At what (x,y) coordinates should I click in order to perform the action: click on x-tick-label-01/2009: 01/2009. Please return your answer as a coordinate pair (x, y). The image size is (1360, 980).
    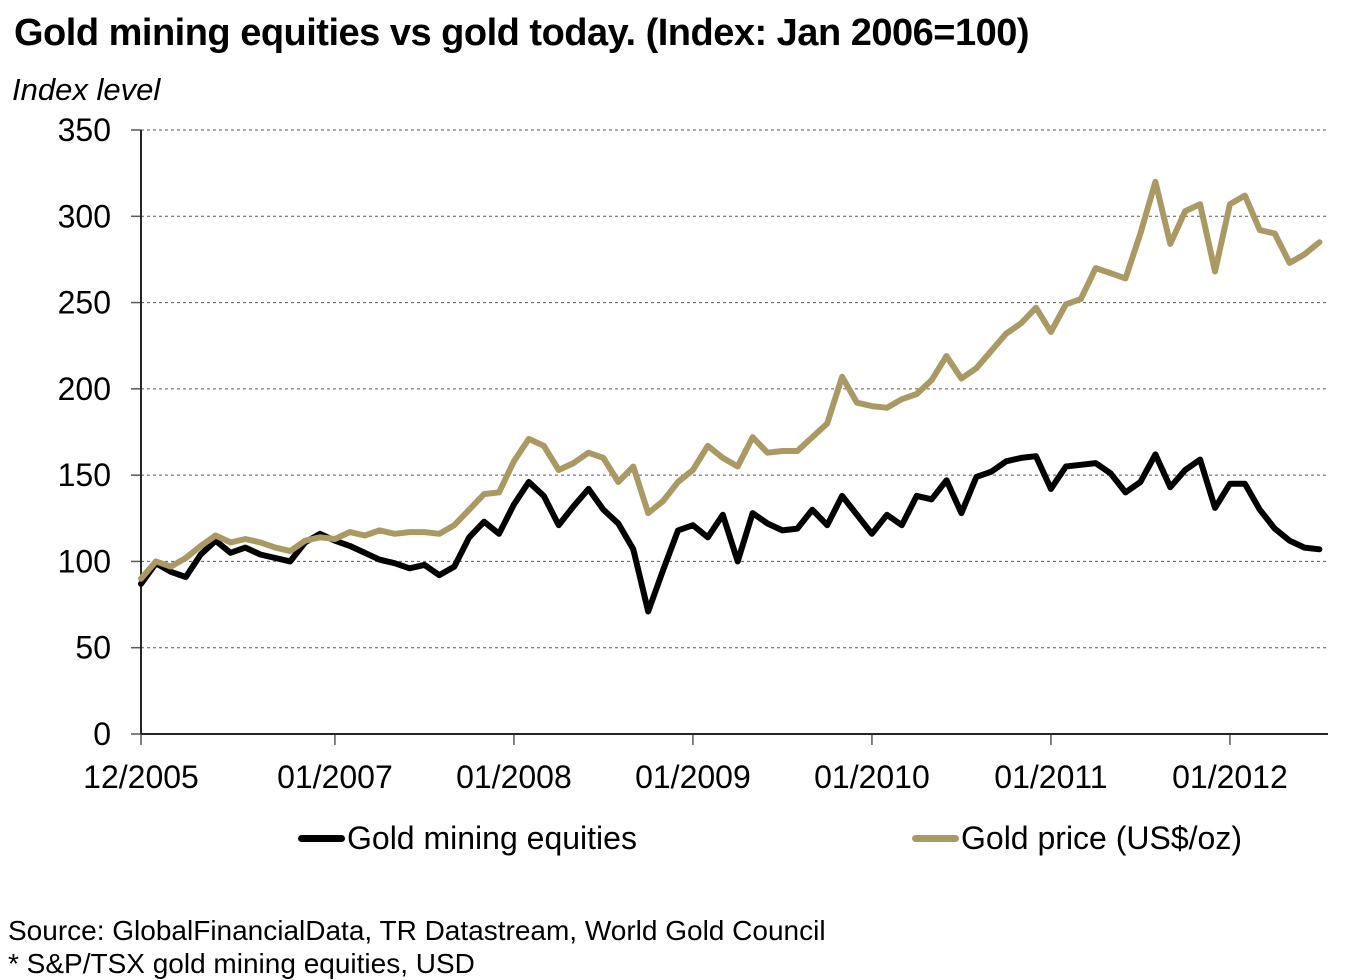
    Looking at the image, I should click on (693, 777).